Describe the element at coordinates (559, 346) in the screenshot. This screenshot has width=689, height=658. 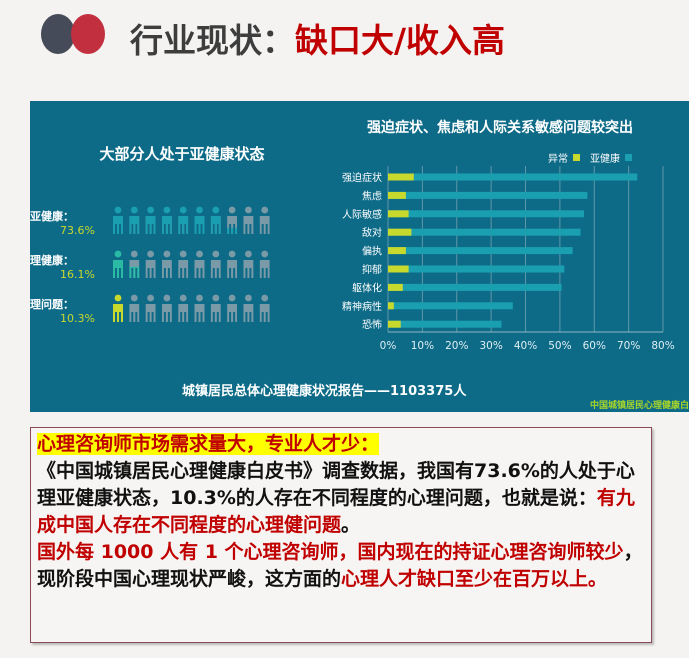
I see `x-tick-label: 50%` at that location.